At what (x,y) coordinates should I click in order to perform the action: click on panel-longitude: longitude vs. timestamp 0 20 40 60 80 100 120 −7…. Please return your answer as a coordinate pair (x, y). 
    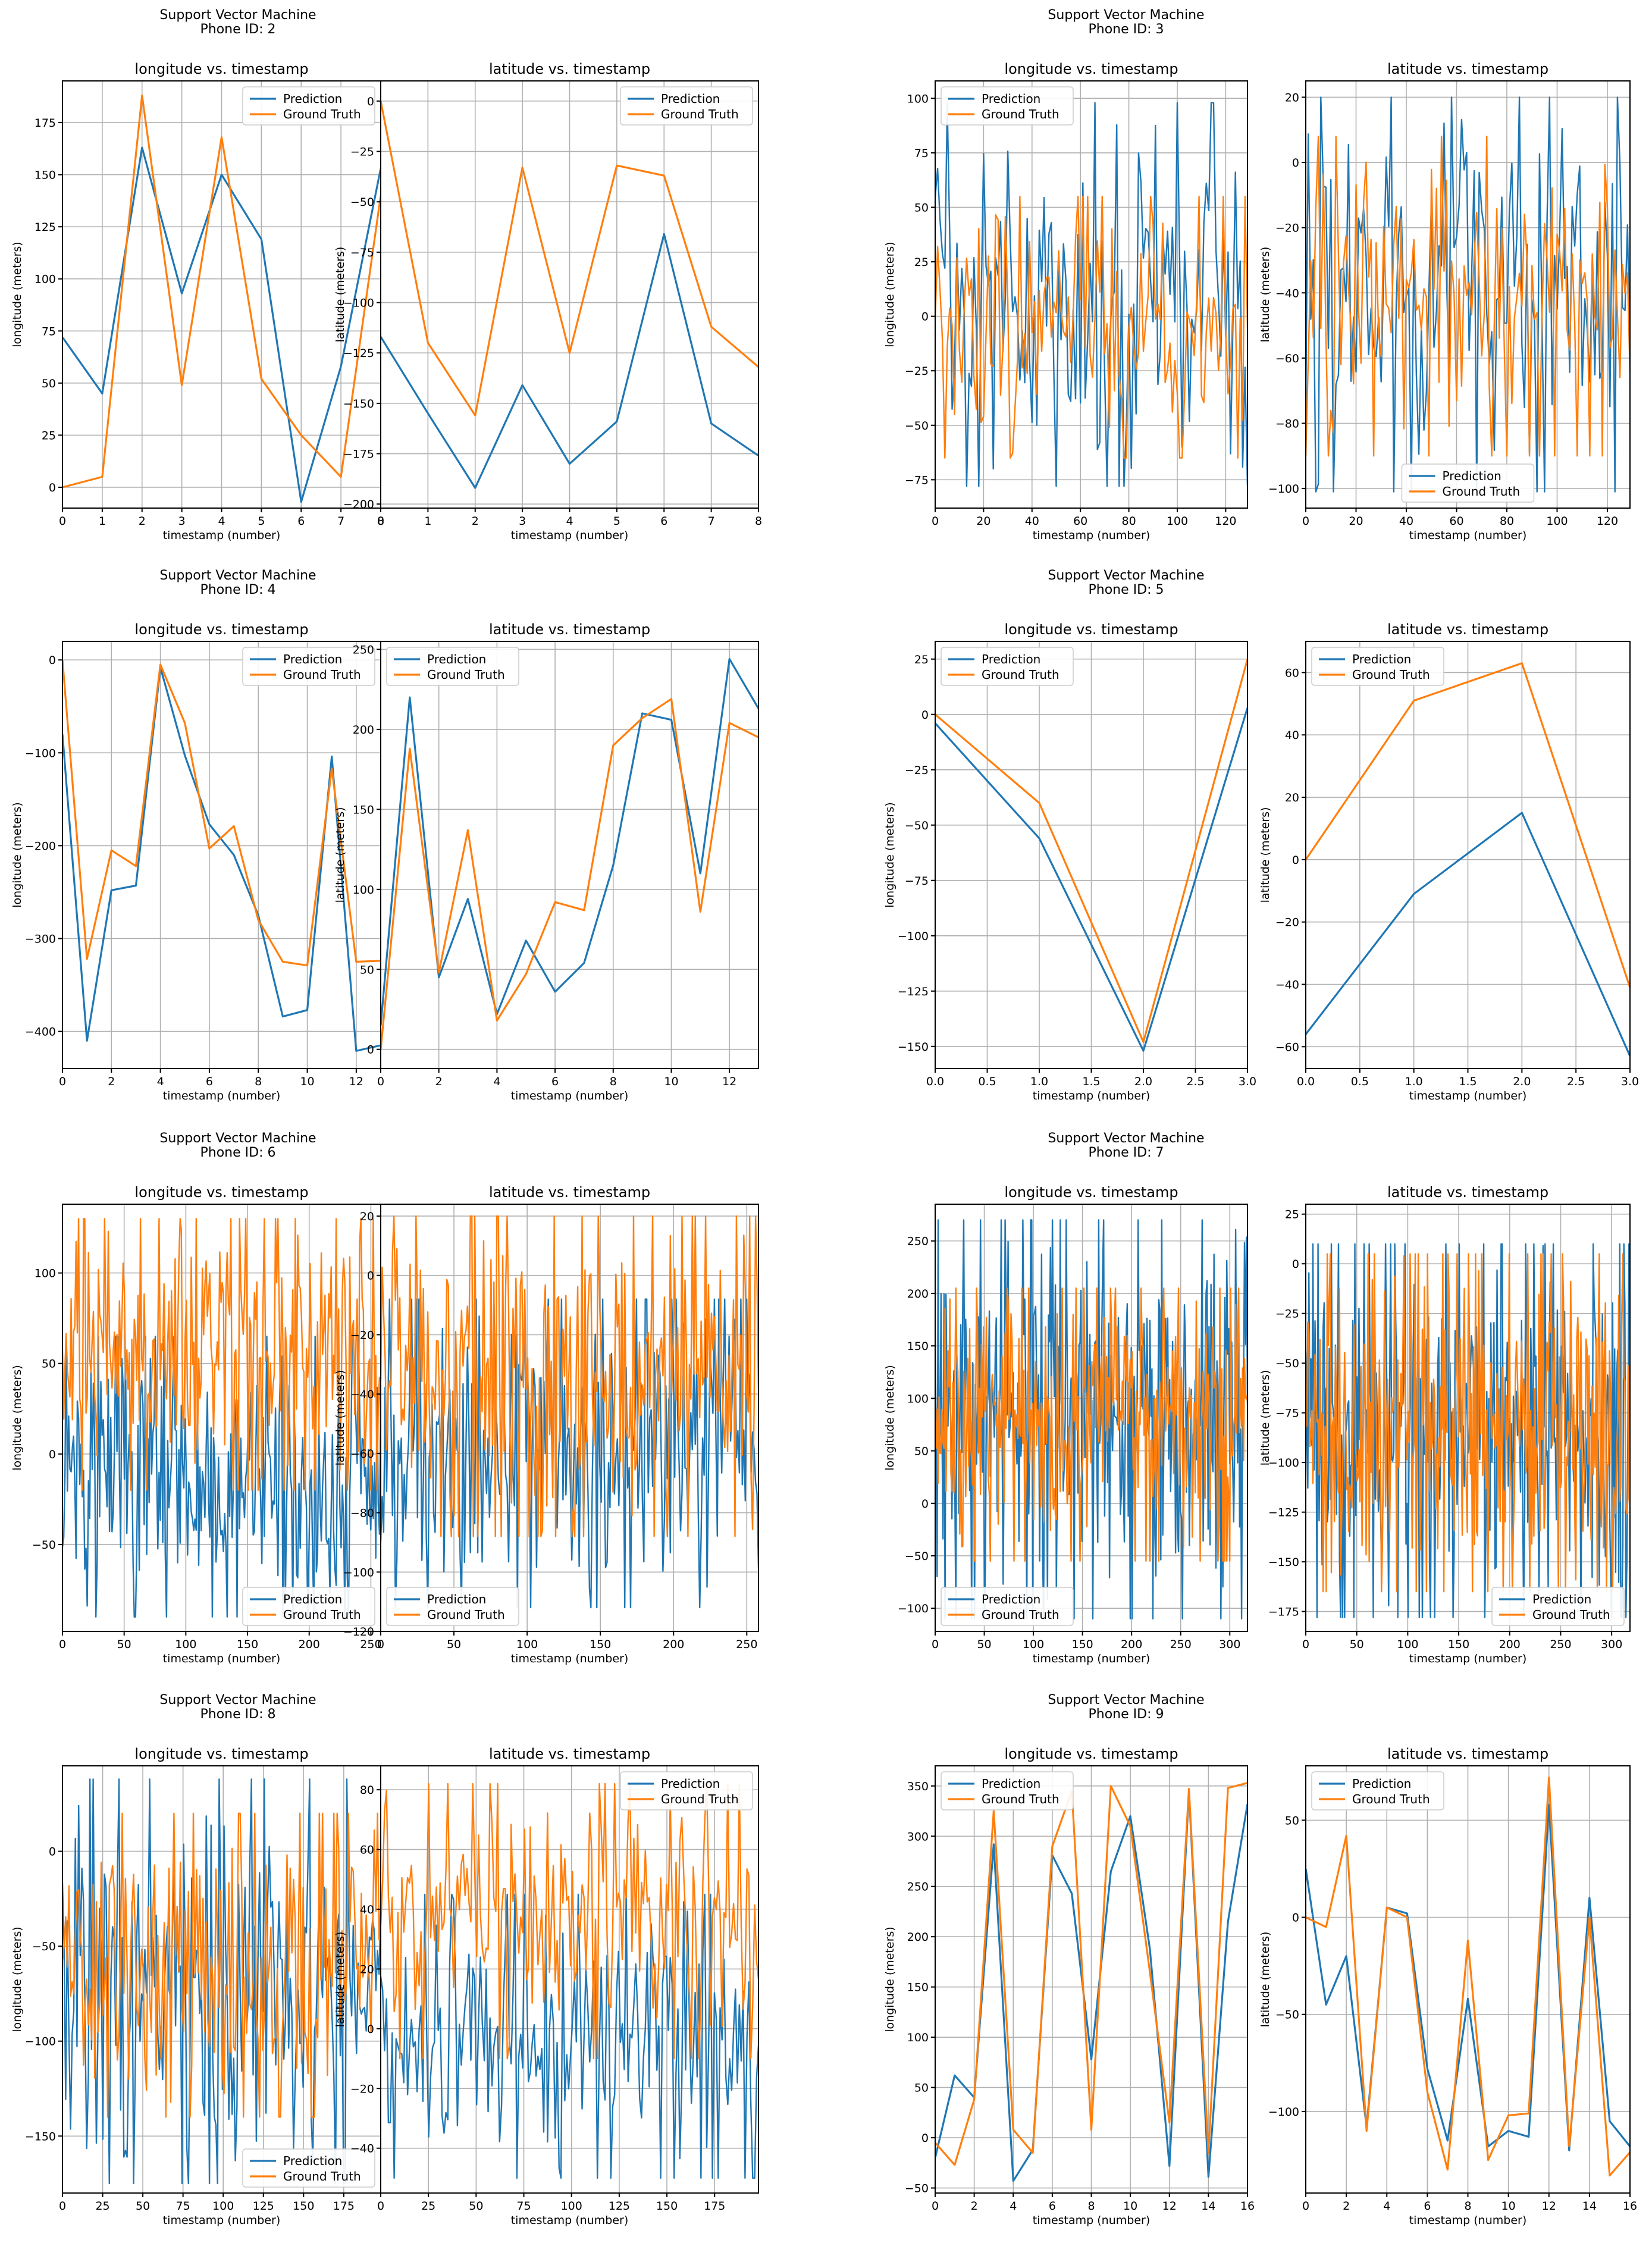
    Looking at the image, I should click on (1065, 302).